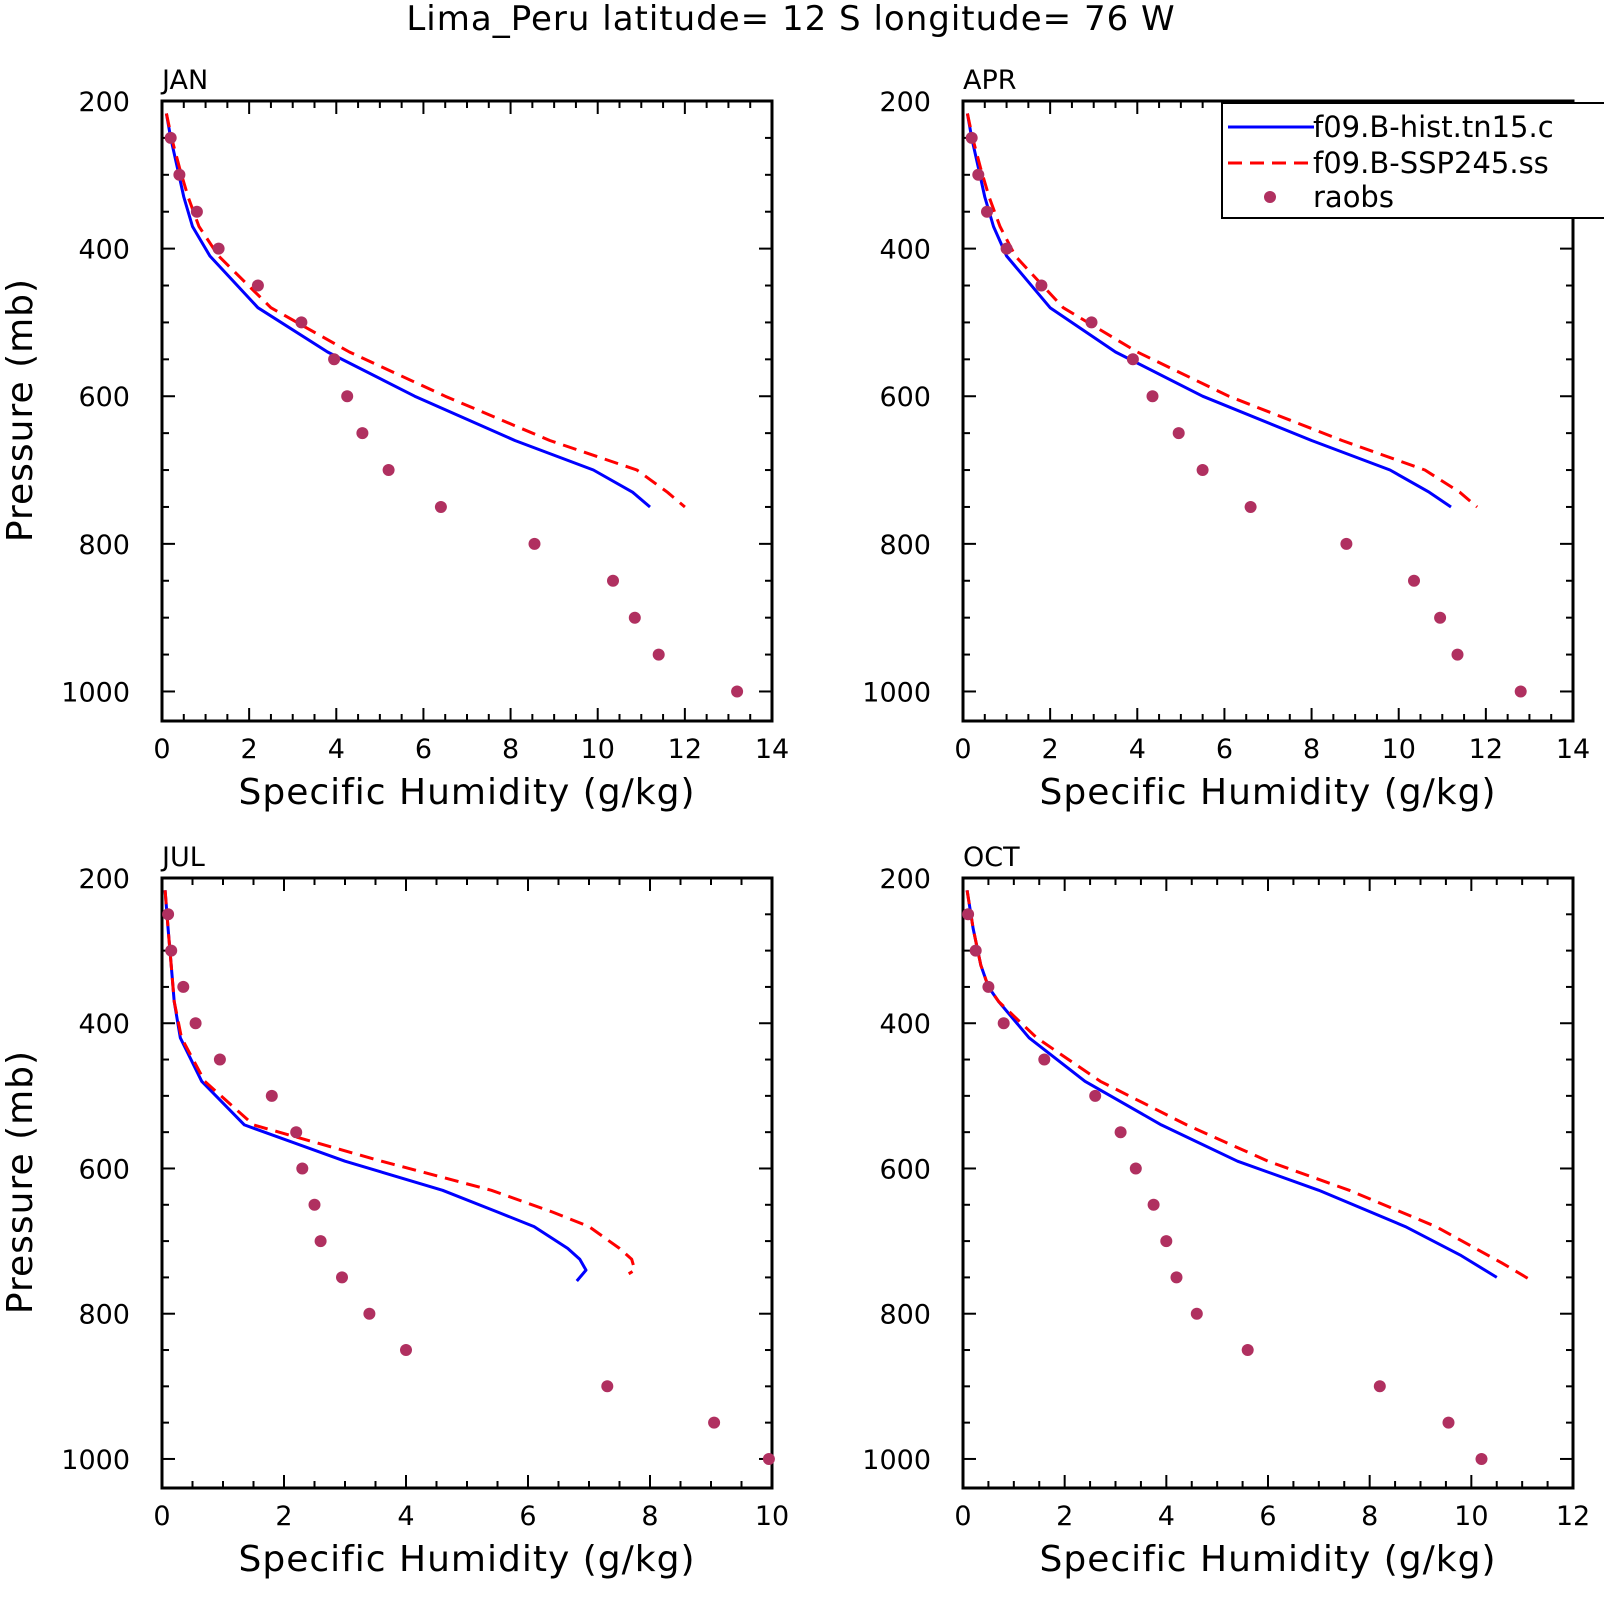 This screenshot has width=1604, height=1602. What do you see at coordinates (20, 1182) in the screenshot?
I see `y-axis-title: Pressure (mb)` at bounding box center [20, 1182].